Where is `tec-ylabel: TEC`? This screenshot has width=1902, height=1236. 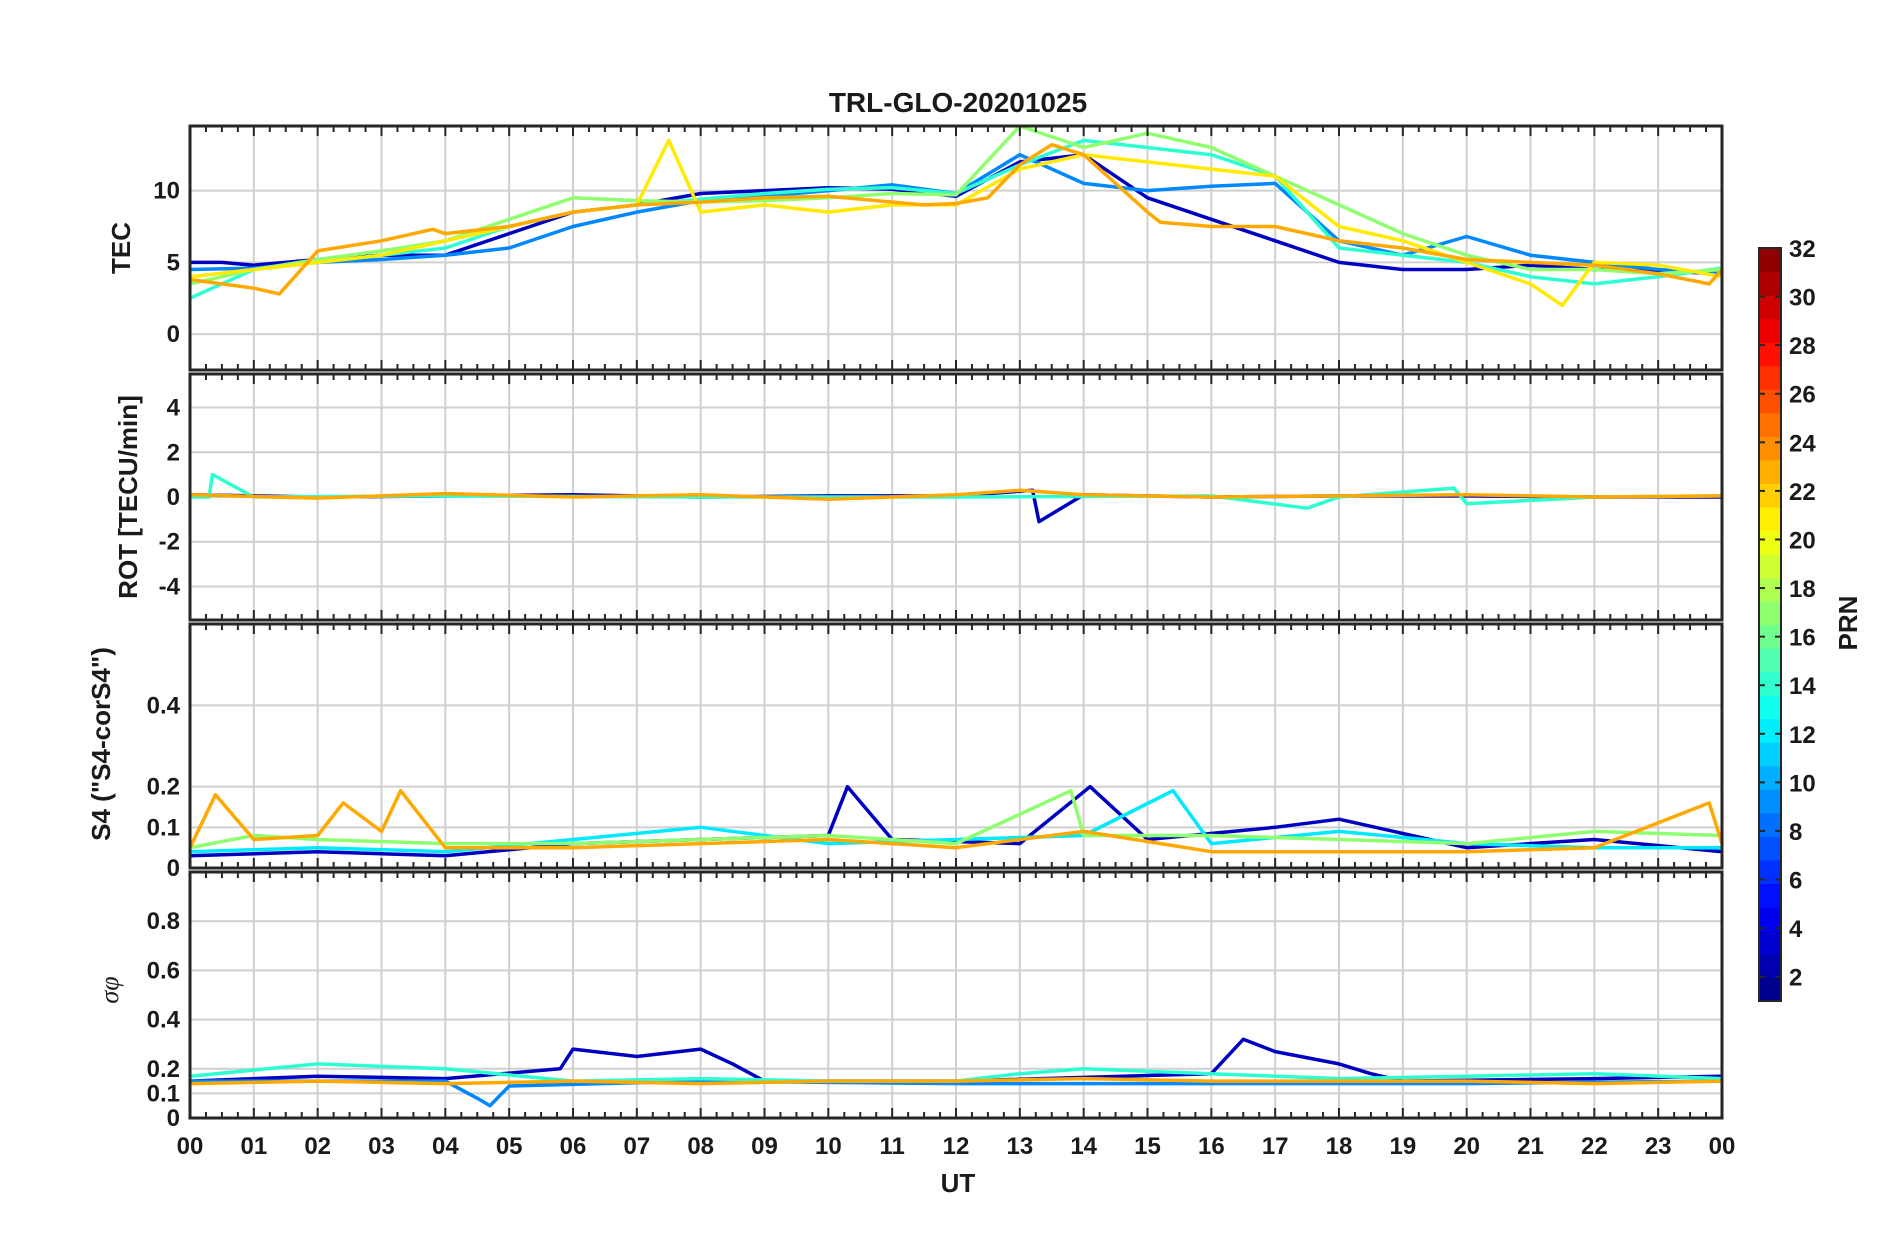 tec-ylabel: TEC is located at coordinates (121, 248).